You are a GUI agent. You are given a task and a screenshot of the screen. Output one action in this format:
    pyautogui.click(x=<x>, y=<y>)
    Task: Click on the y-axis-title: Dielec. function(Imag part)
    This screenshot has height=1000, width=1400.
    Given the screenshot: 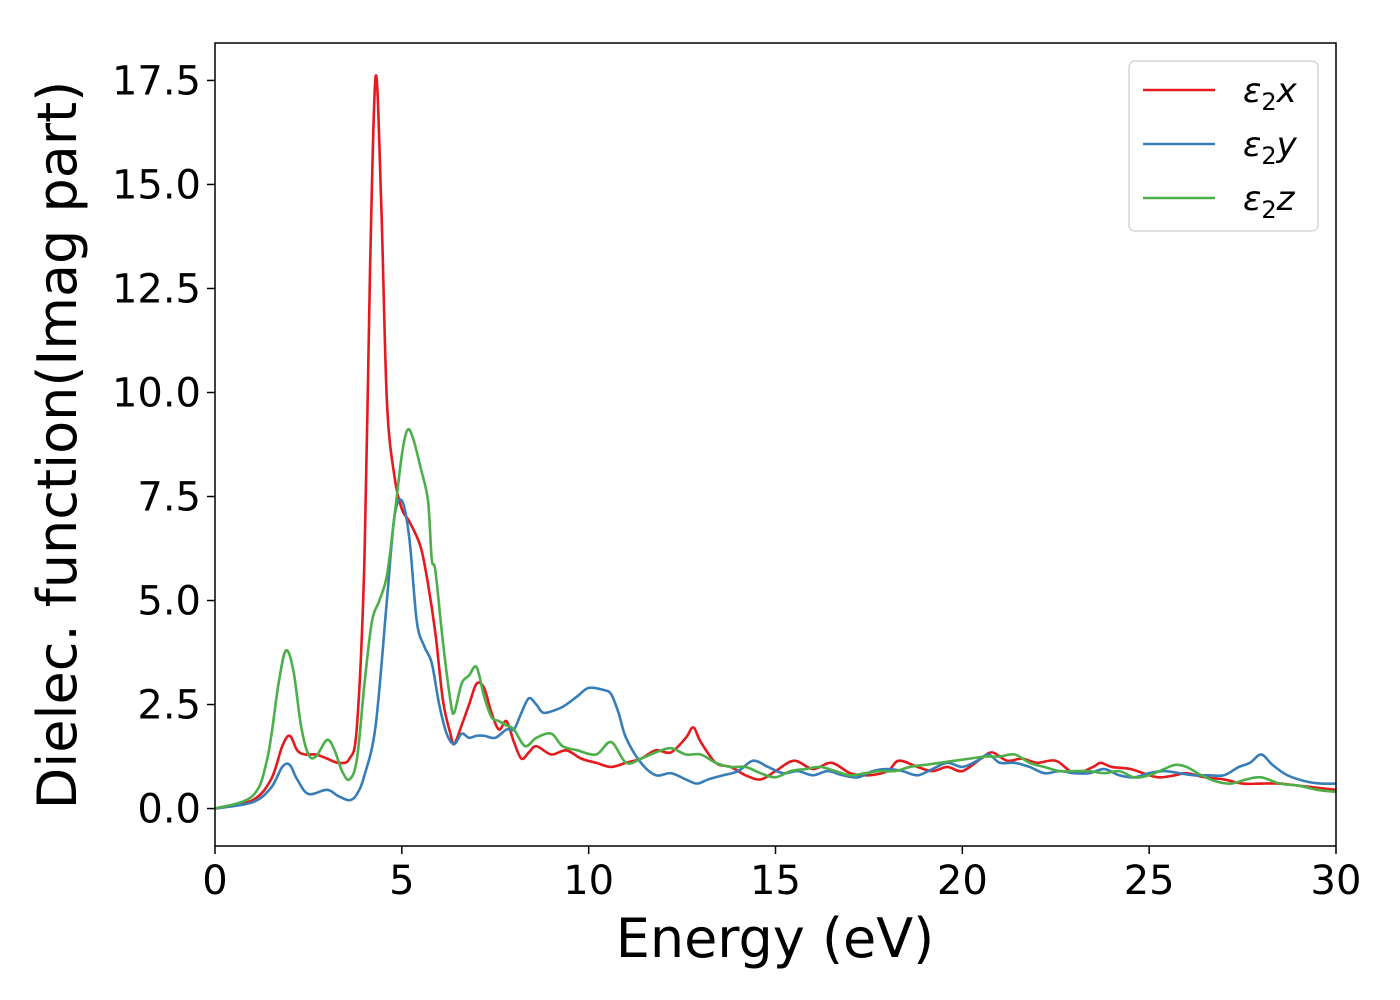 What is the action you would take?
    pyautogui.click(x=57, y=445)
    